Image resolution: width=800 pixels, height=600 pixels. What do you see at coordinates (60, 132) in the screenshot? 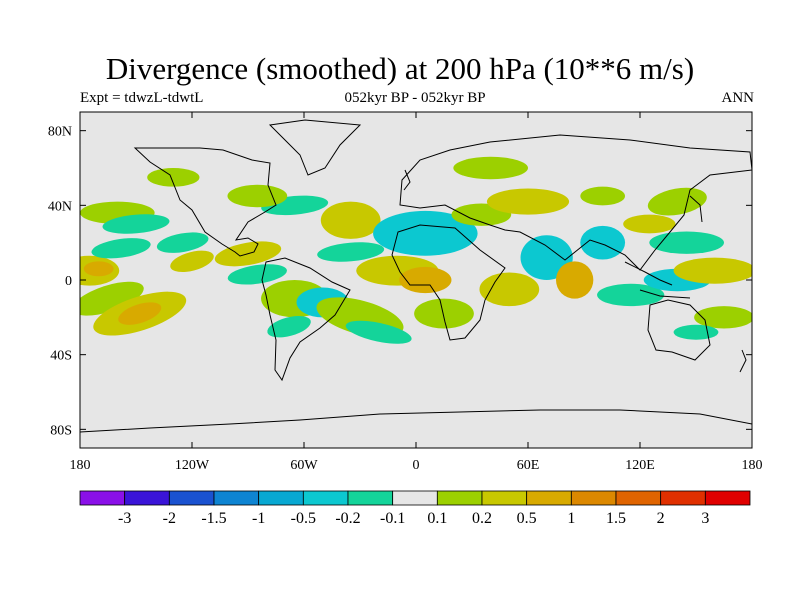
I see `y-tick-label: 80N` at bounding box center [60, 132].